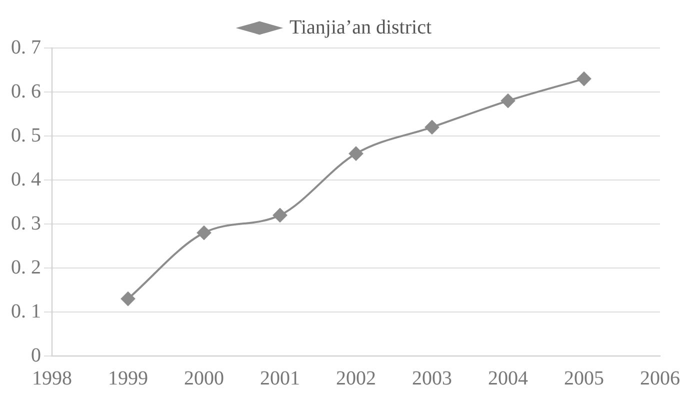  Describe the element at coordinates (360, 27) in the screenshot. I see `legend-label: Tianjia’an district` at that location.